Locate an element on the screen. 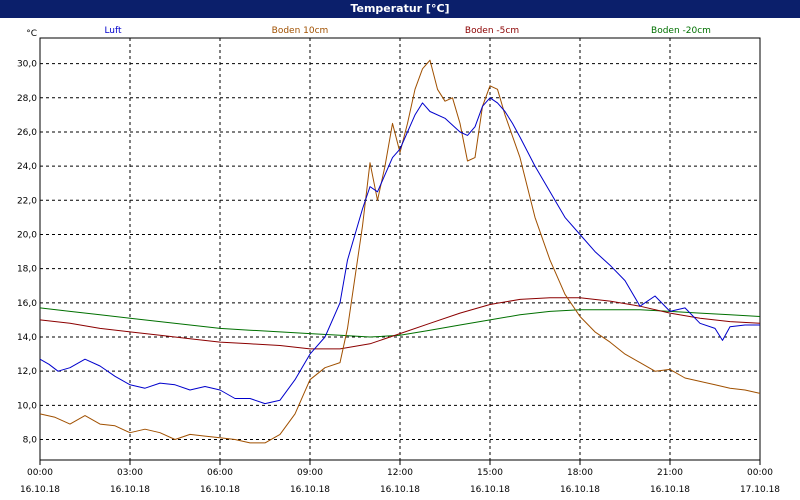 This screenshot has height=500, width=800. y-tick-label: 18,0 is located at coordinates (27, 270).